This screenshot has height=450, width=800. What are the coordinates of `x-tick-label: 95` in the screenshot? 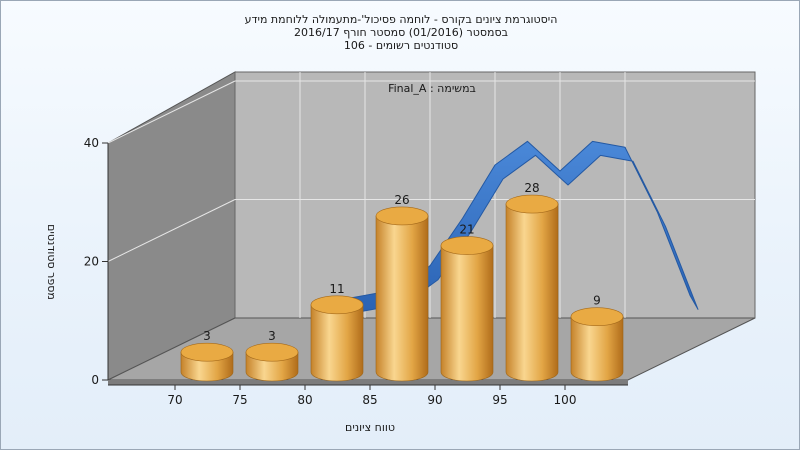 It's located at (499, 400).